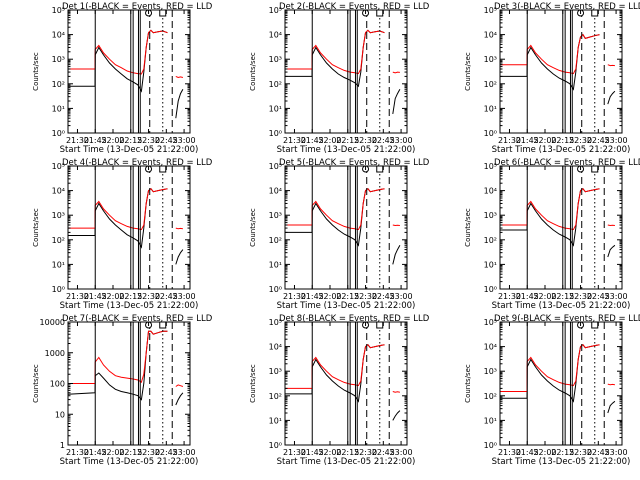 The image size is (640, 480). I want to click on y-tick-label: 10, so click(60, 414).